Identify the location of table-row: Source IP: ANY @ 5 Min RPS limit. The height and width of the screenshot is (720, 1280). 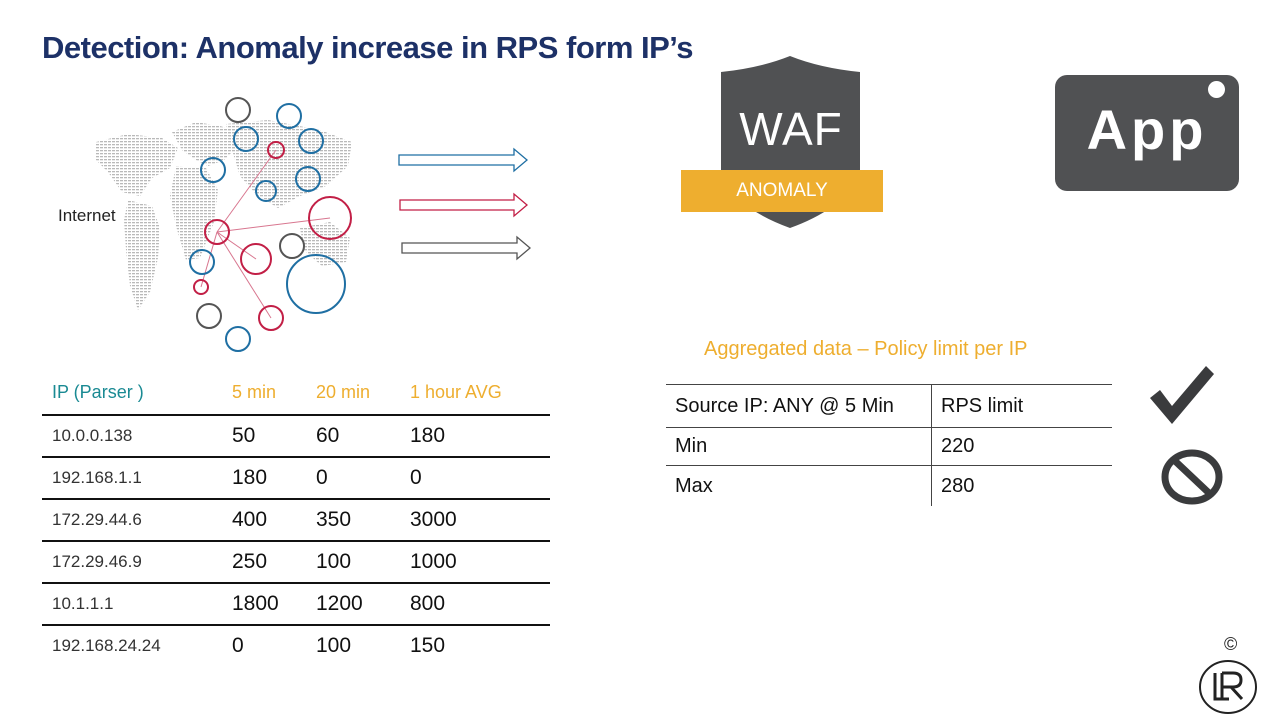
(889, 406).